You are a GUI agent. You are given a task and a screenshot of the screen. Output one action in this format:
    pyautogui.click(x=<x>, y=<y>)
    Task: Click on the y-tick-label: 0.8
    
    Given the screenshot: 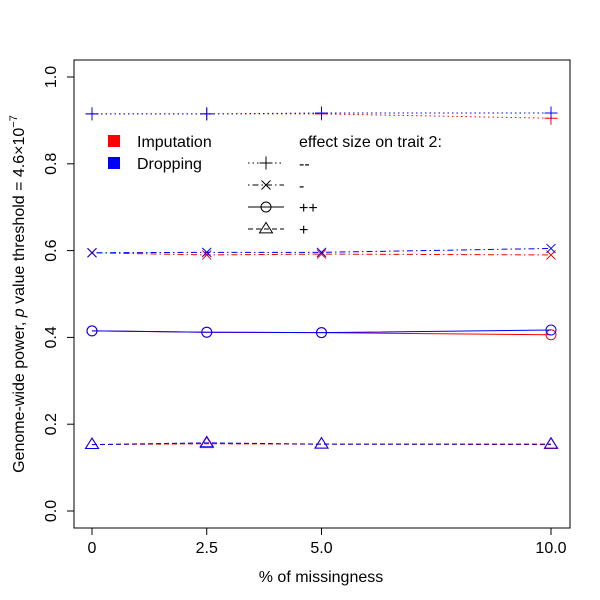 What is the action you would take?
    pyautogui.click(x=51, y=164)
    